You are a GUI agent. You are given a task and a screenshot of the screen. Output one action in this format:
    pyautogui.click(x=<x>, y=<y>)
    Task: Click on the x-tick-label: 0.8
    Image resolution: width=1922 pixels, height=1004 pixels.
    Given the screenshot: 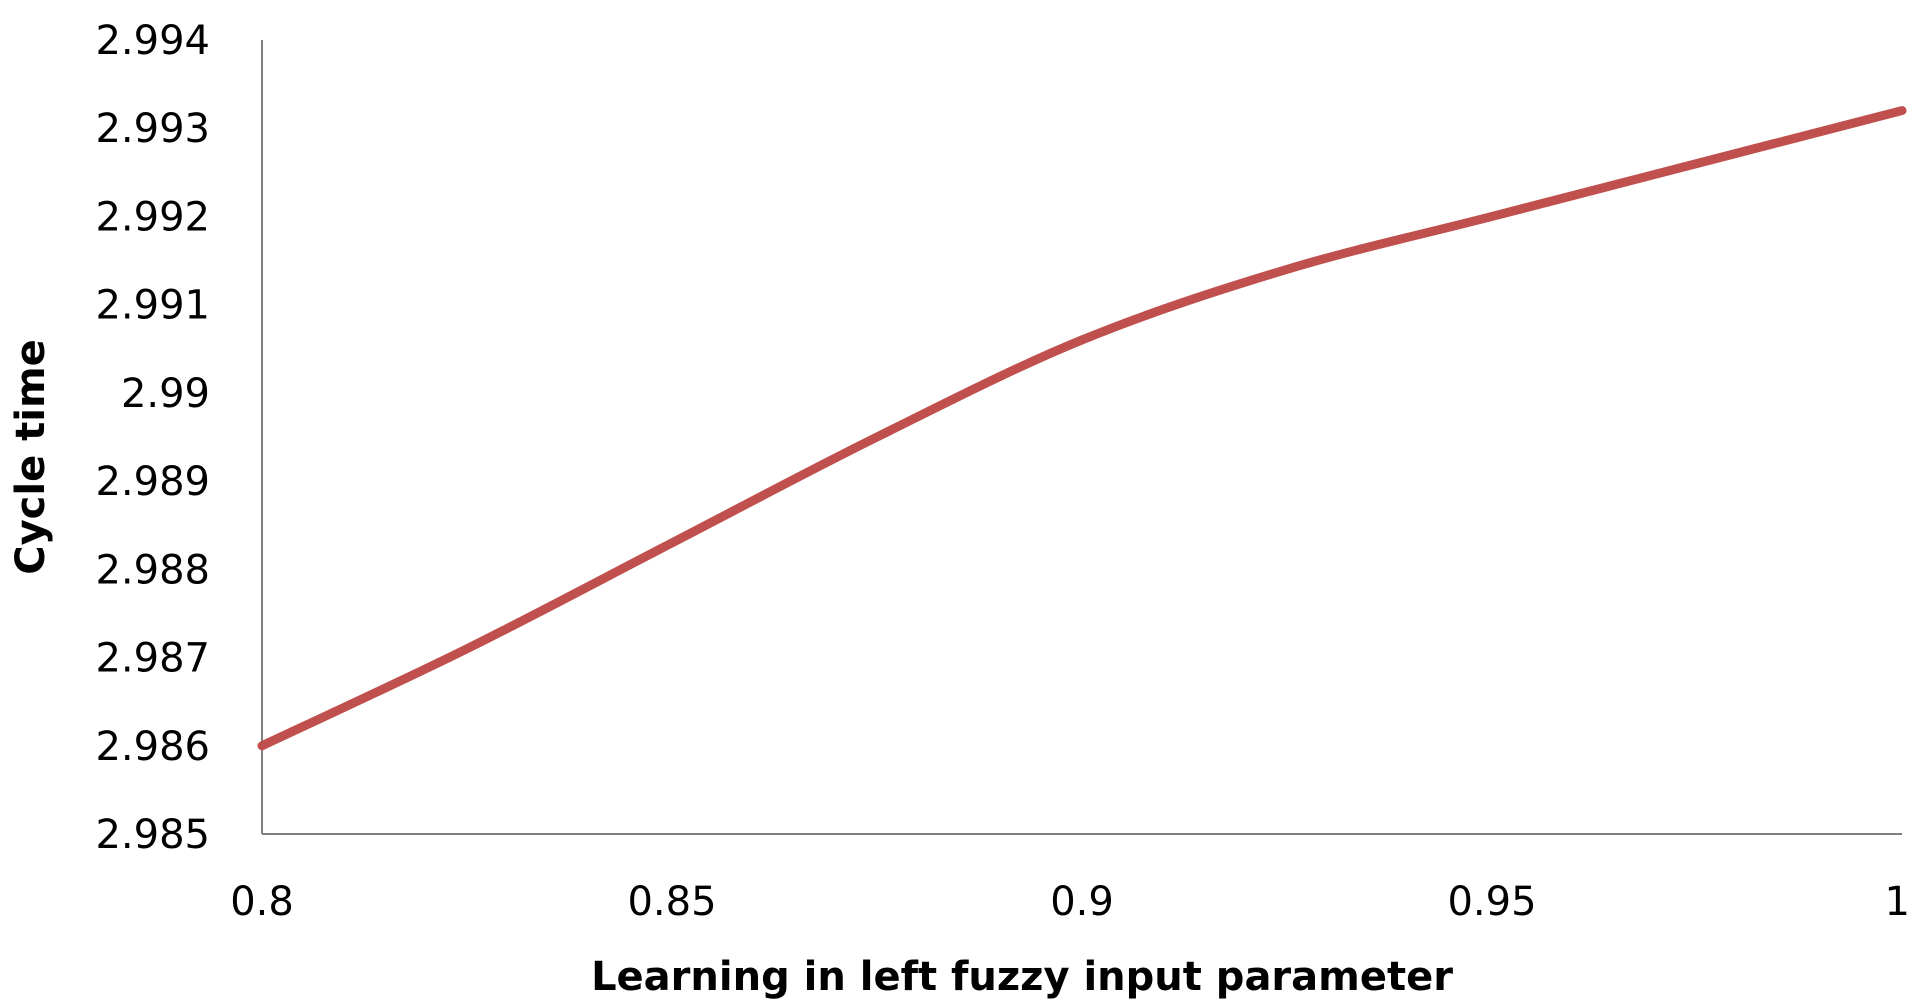 What is the action you would take?
    pyautogui.click(x=262, y=902)
    